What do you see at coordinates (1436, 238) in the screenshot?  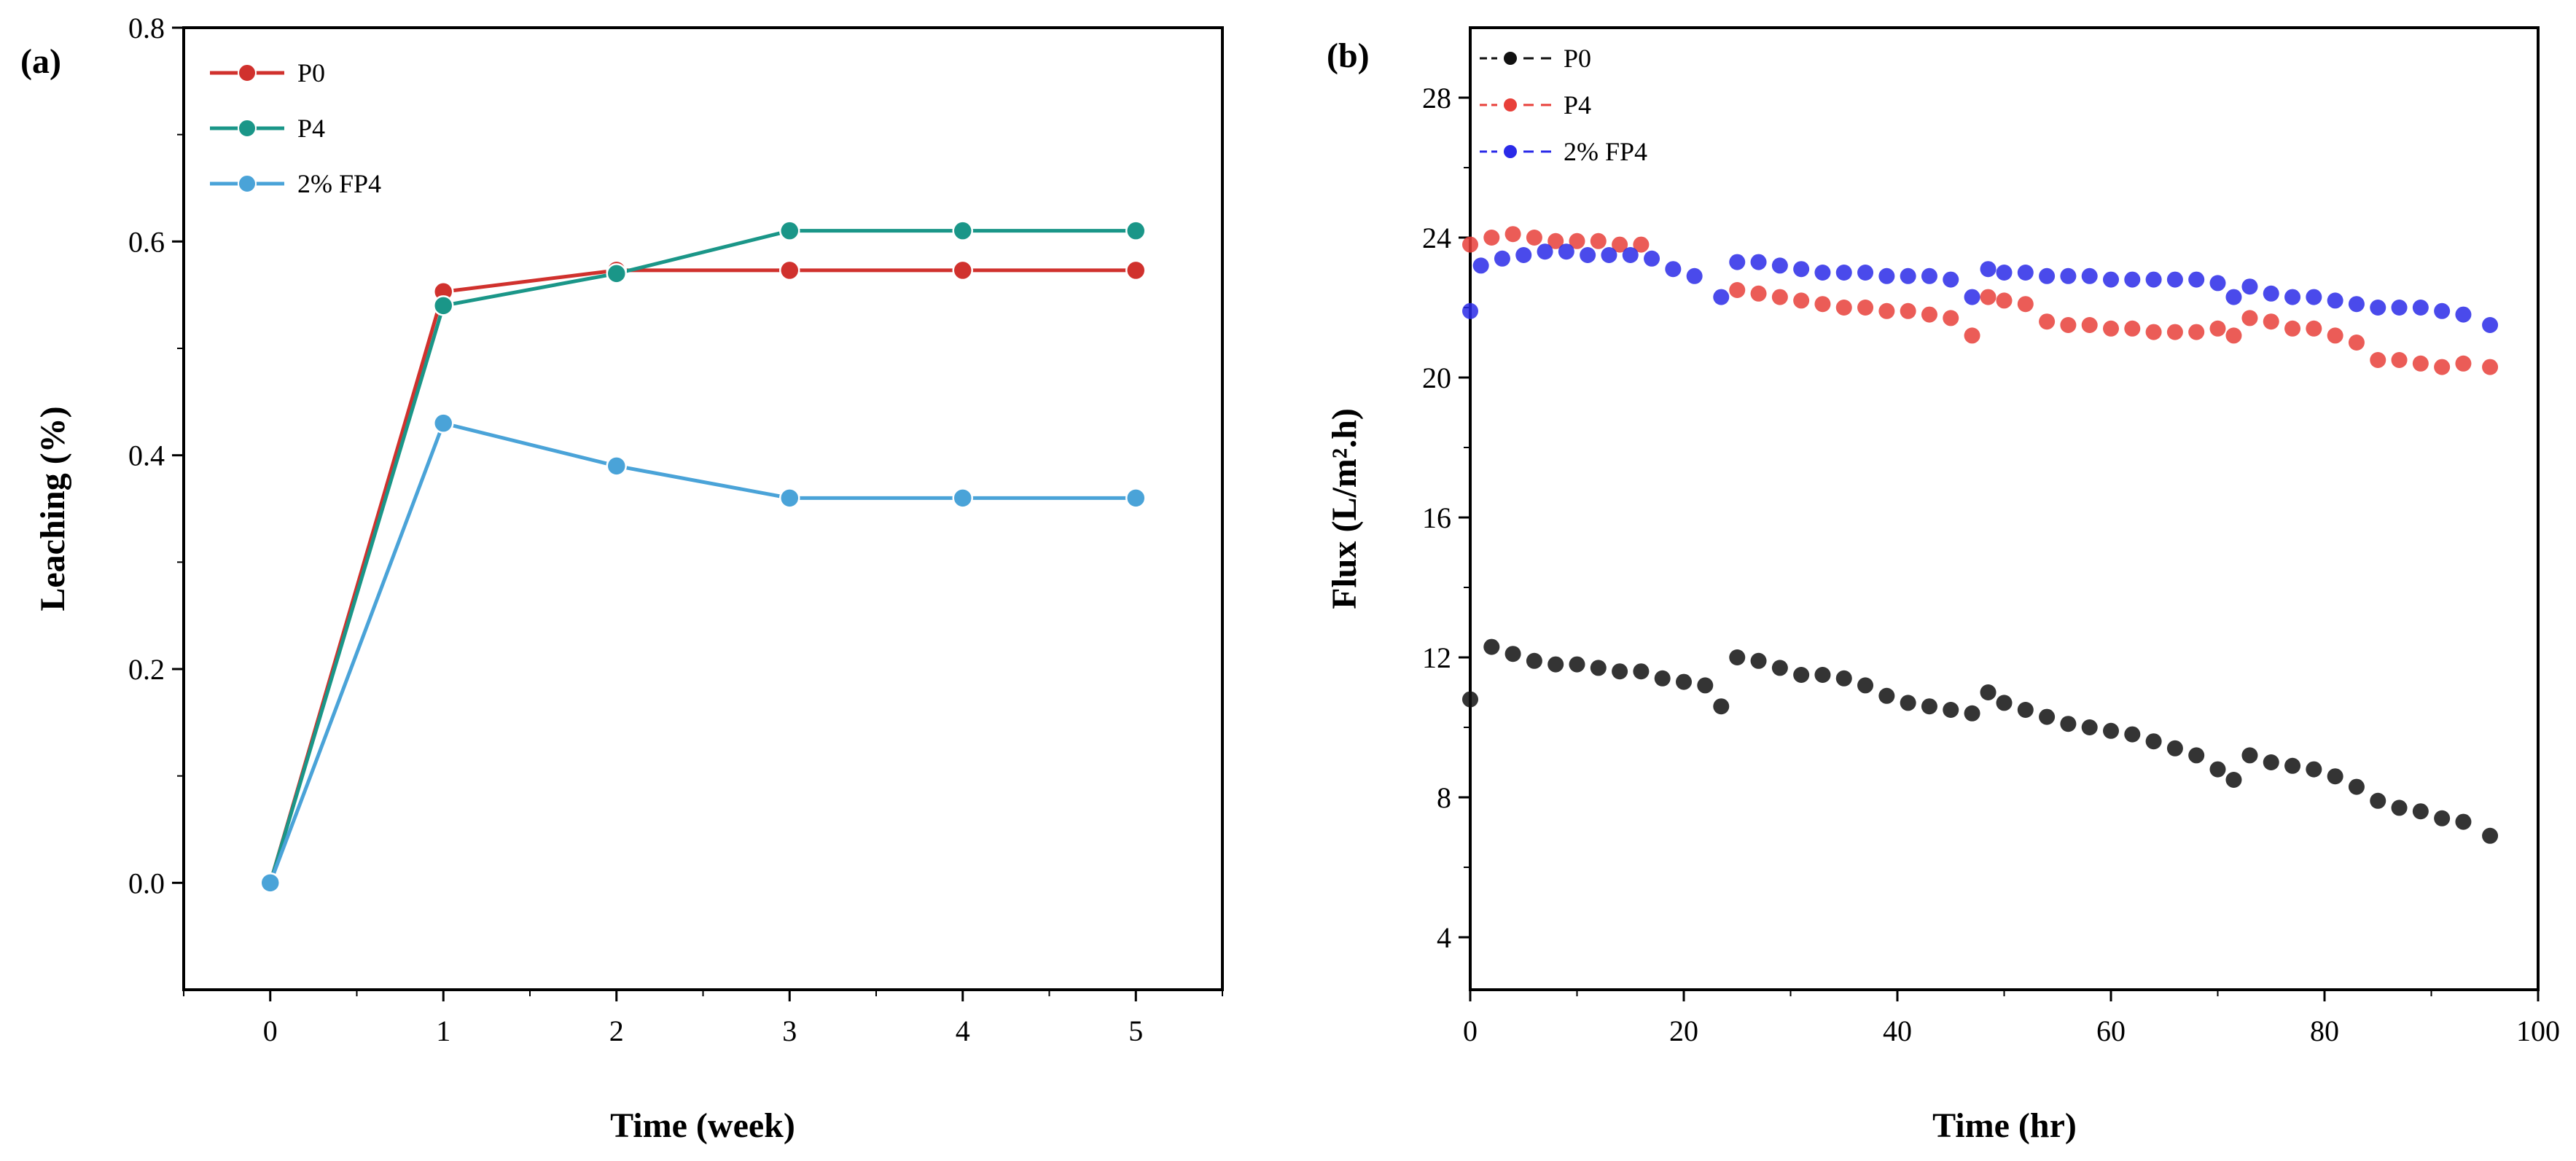 I see `y-tick-label-b: 24` at bounding box center [1436, 238].